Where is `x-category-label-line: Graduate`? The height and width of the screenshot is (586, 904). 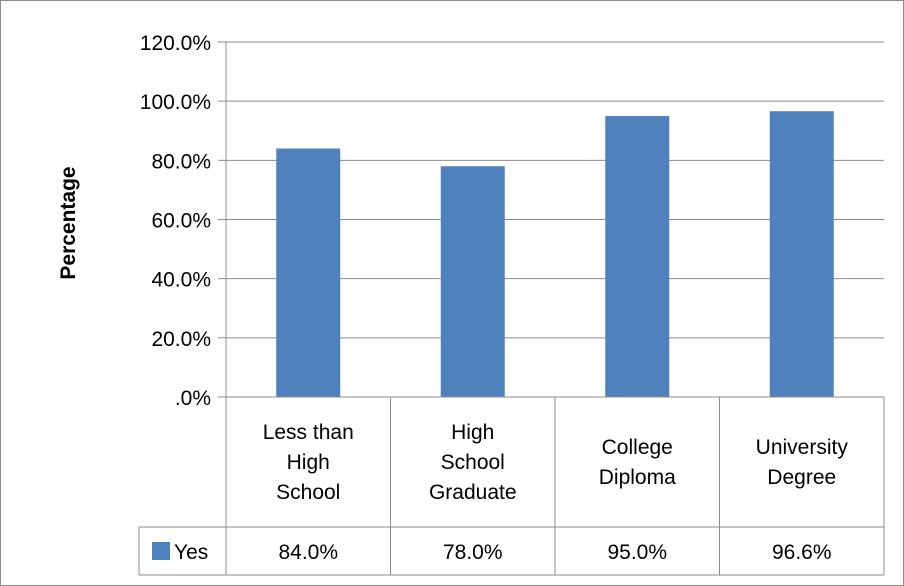
x-category-label-line: Graduate is located at coordinates (473, 492).